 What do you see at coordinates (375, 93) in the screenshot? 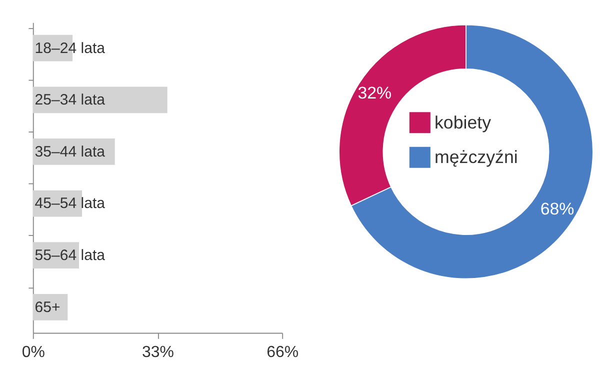
I see `data-label: 32%` at bounding box center [375, 93].